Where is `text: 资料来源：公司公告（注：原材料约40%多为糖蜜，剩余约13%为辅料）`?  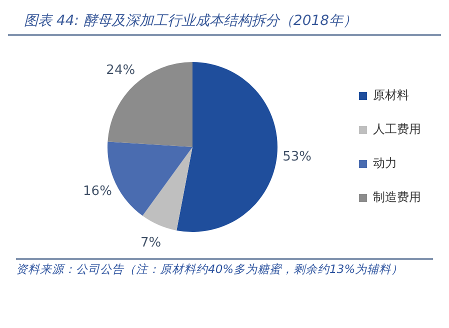
text: 资料来源：公司公告（注：原材料约40%多为糖蜜，剩余约13%为辅料） is located at coordinates (210, 269).